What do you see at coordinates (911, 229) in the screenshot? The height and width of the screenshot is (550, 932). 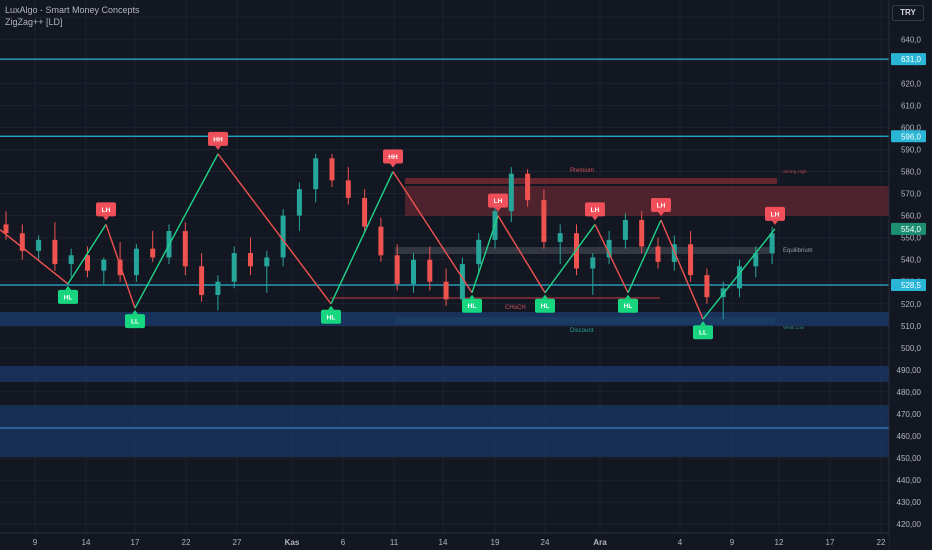 I see `price-marker-label: 554,0` at bounding box center [911, 229].